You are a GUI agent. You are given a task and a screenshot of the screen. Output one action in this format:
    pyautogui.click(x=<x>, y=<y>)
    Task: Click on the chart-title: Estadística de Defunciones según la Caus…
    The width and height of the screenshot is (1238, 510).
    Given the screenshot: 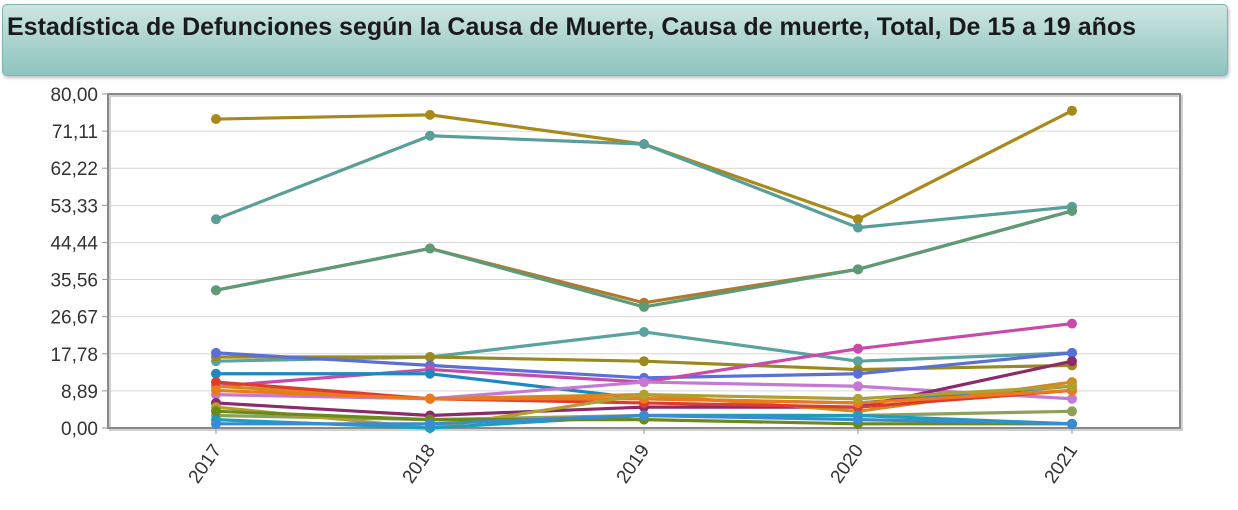 What is the action you would take?
    pyautogui.click(x=572, y=27)
    